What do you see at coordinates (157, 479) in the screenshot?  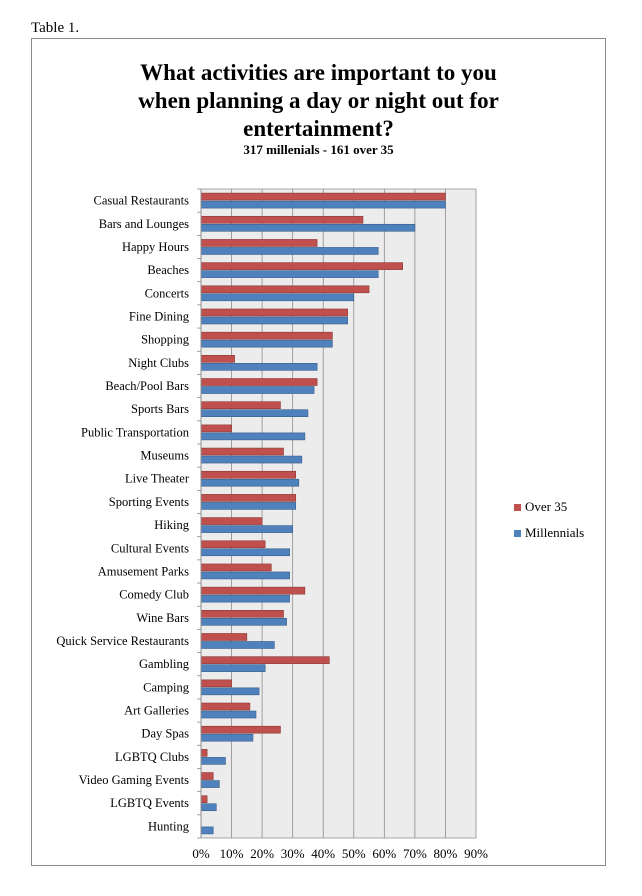 I see `category-label: Live Theater` at bounding box center [157, 479].